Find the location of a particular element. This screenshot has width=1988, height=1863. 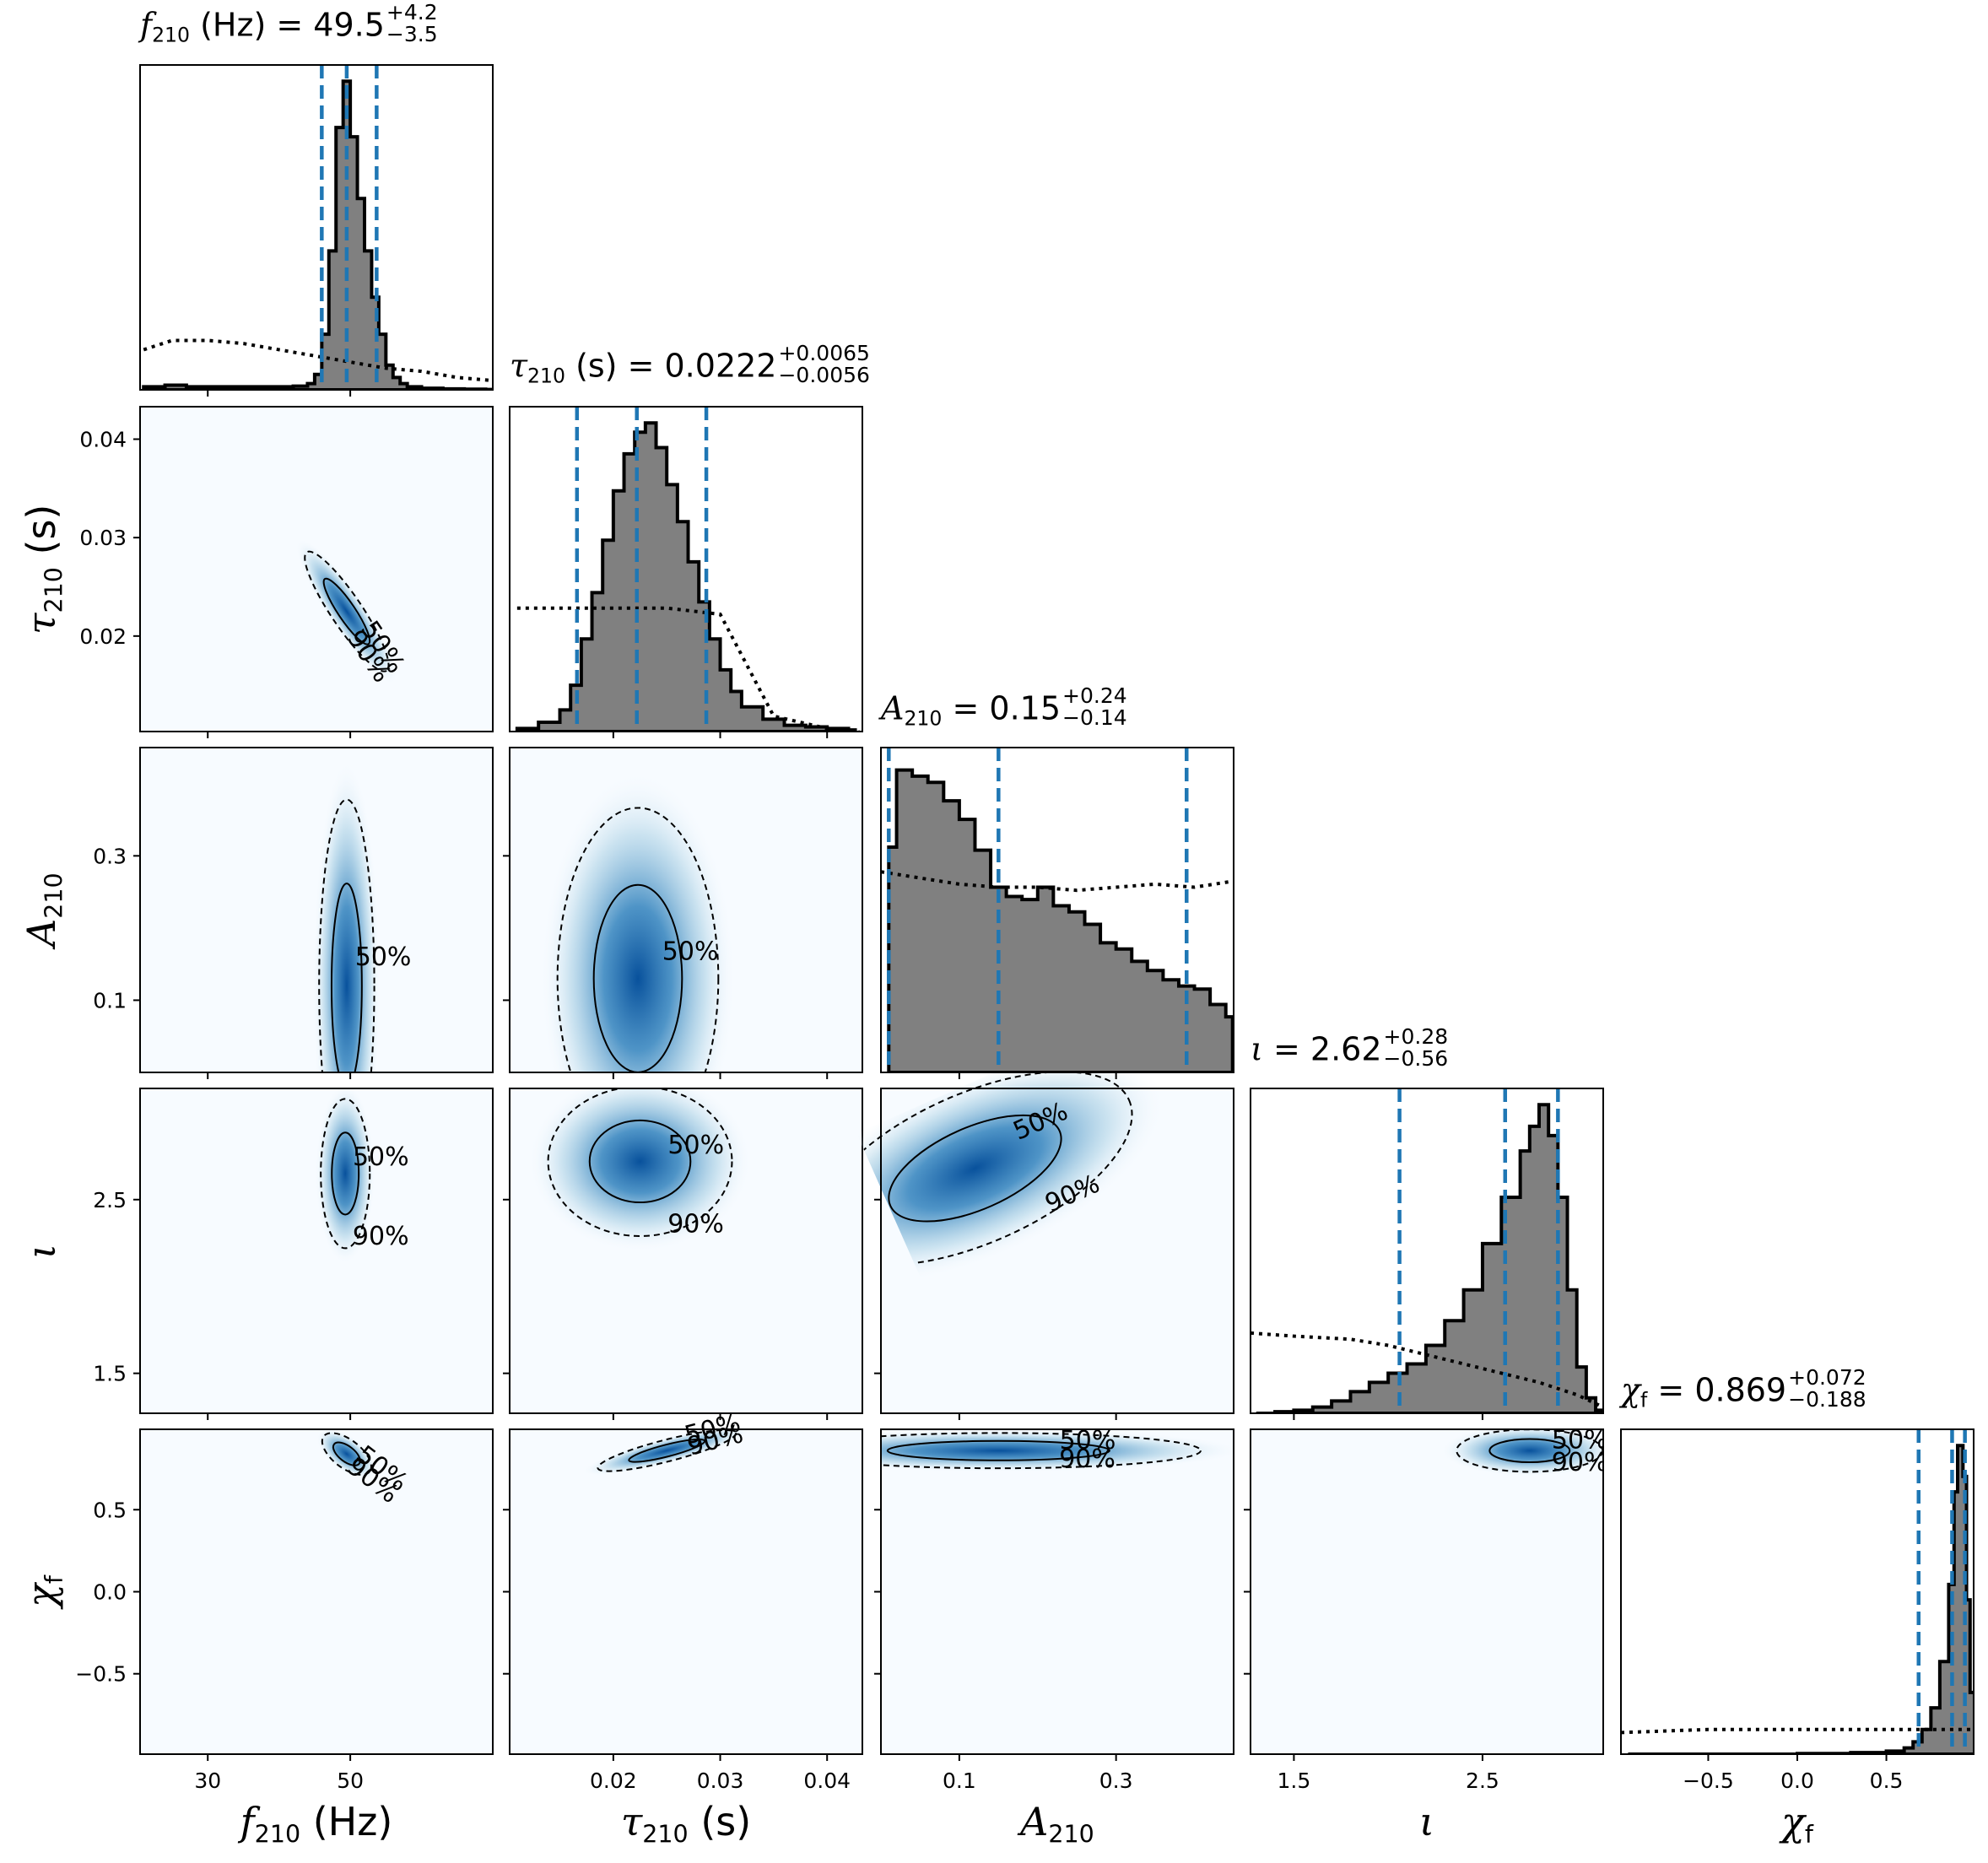

density-panel-tau210-chif: 50%90% is located at coordinates (686, 1581).